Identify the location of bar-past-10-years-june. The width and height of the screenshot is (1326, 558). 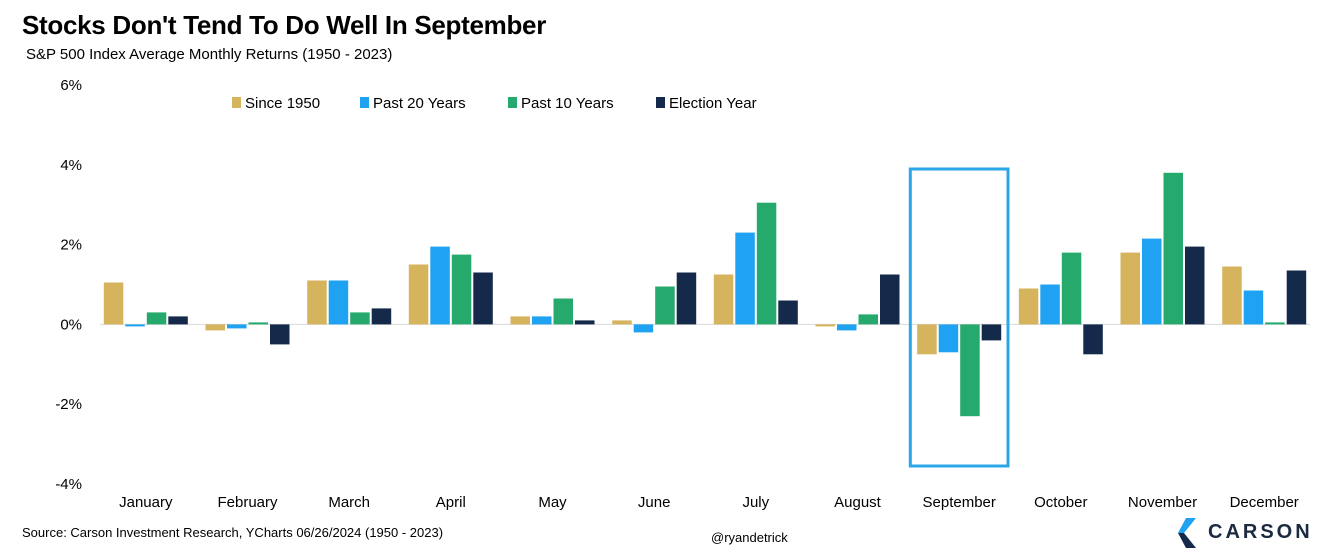
(665, 305).